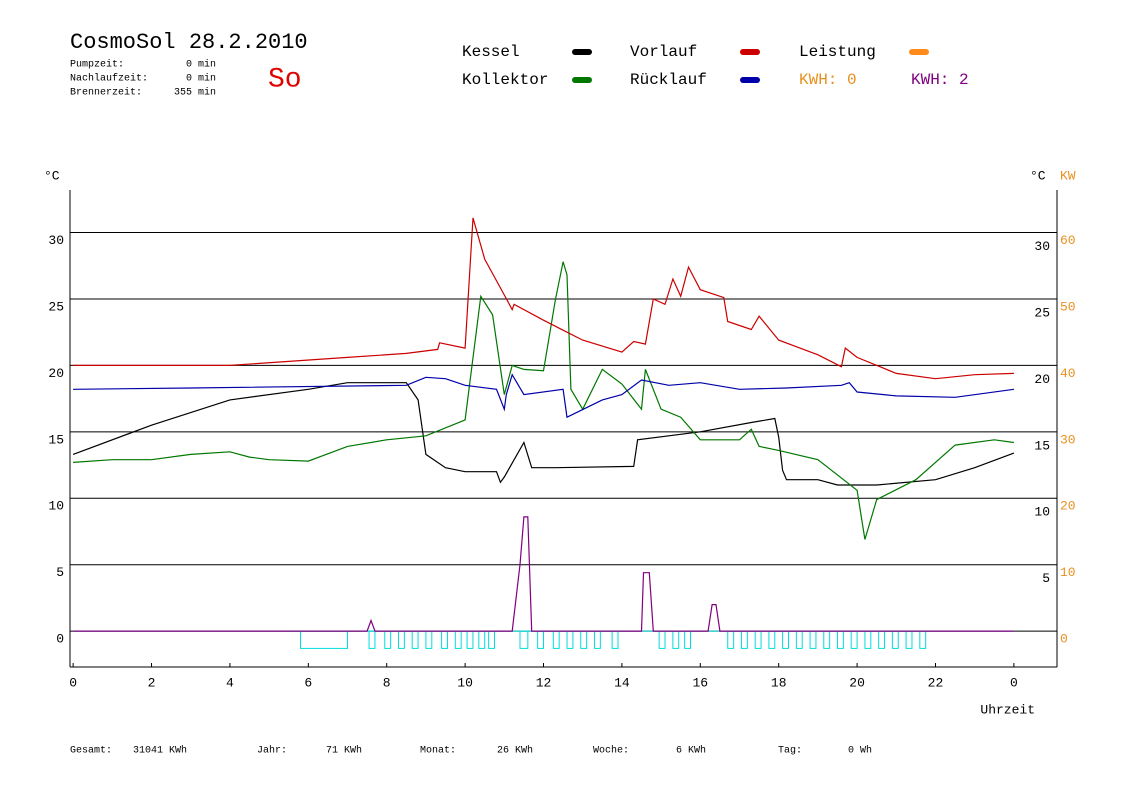 This screenshot has width=1148, height=812. I want to click on y-right-tick-label: 15, so click(1042, 445).